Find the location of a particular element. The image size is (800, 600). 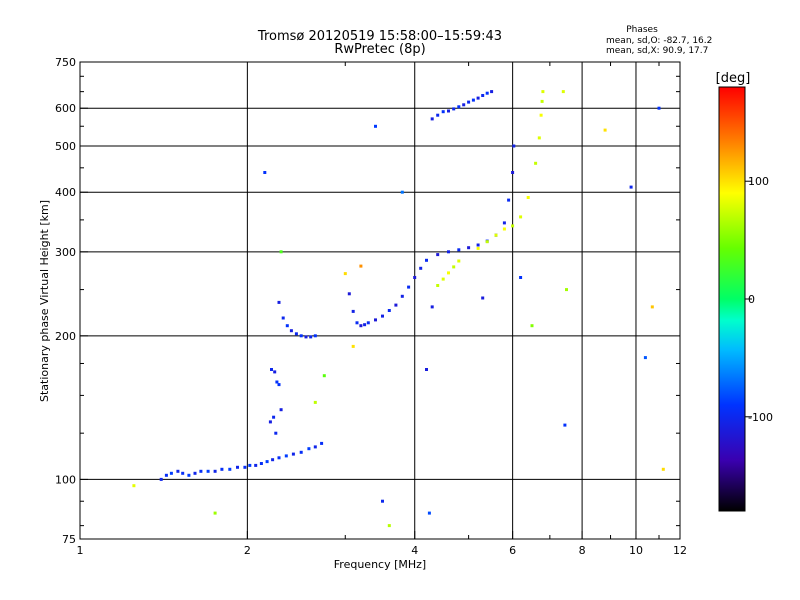

y-tick-label: 75 is located at coordinates (69, 539).